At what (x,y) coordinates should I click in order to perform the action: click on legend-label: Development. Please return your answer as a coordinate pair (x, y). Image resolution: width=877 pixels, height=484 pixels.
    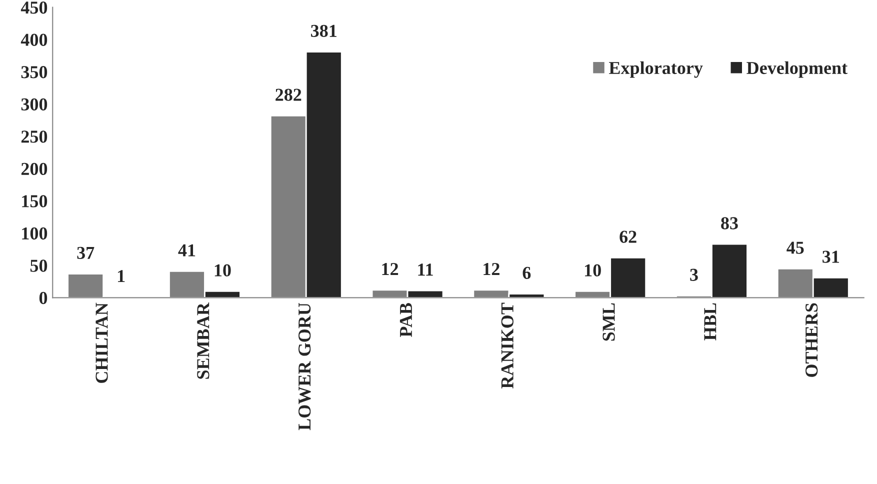
    Looking at the image, I should click on (797, 69).